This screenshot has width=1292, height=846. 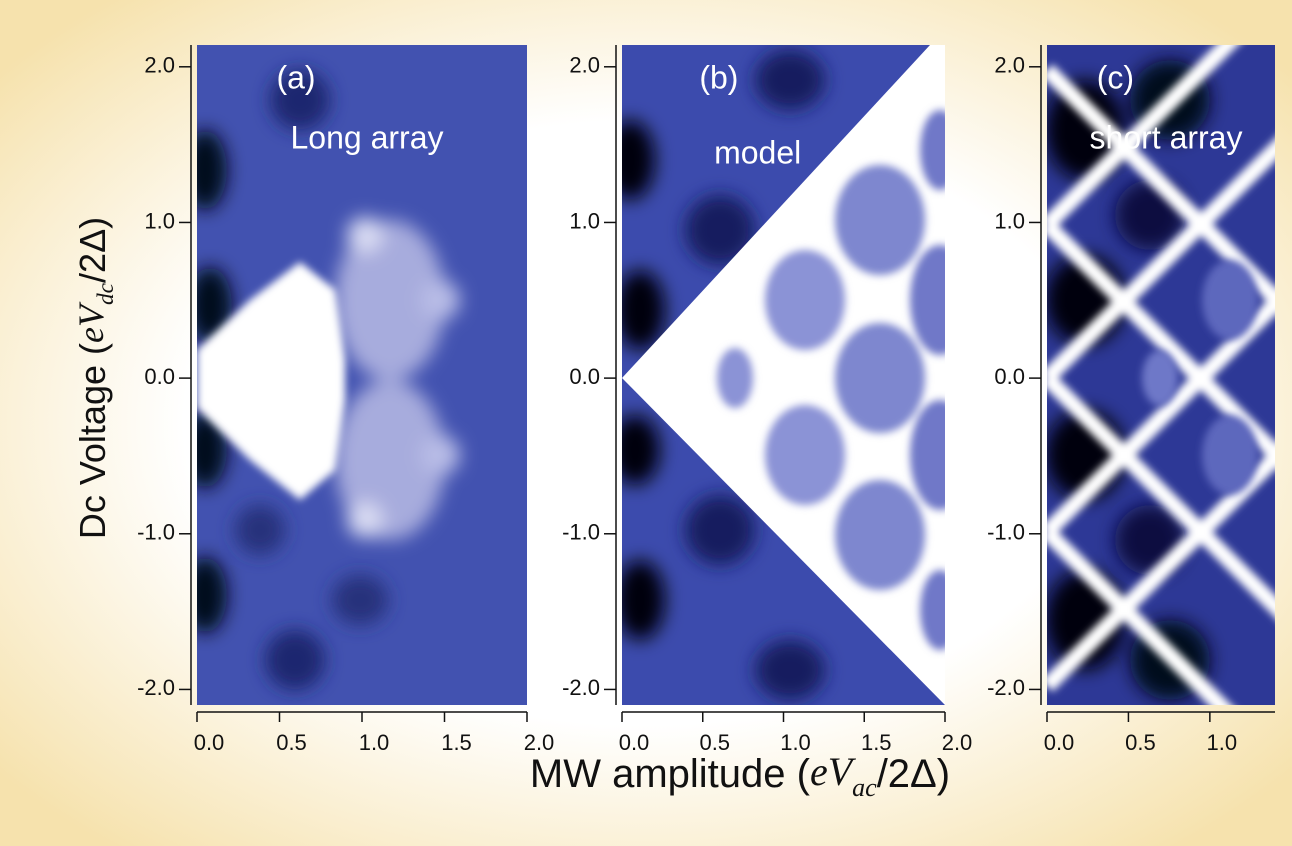 What do you see at coordinates (367, 137) in the screenshot?
I see `annotation: Long array` at bounding box center [367, 137].